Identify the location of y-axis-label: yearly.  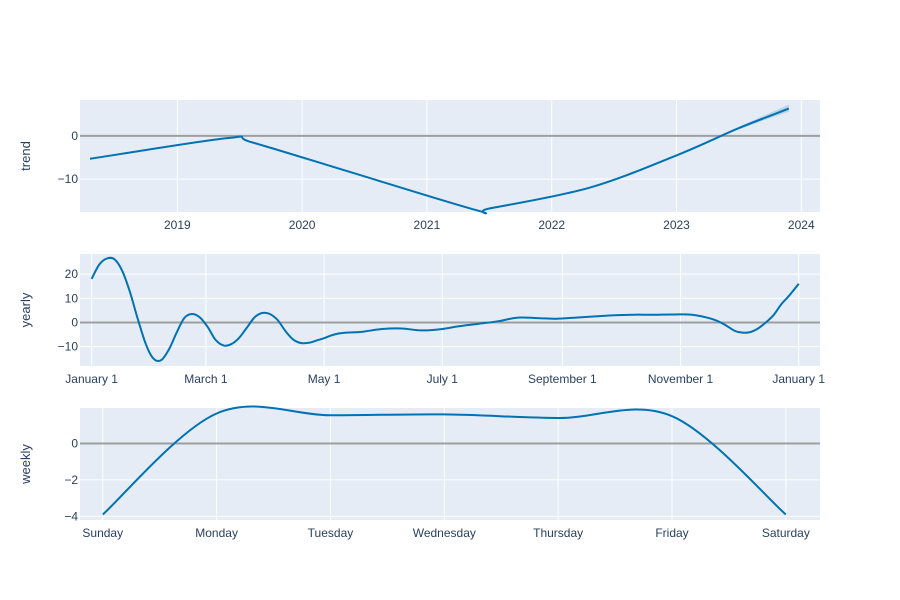
(25, 309).